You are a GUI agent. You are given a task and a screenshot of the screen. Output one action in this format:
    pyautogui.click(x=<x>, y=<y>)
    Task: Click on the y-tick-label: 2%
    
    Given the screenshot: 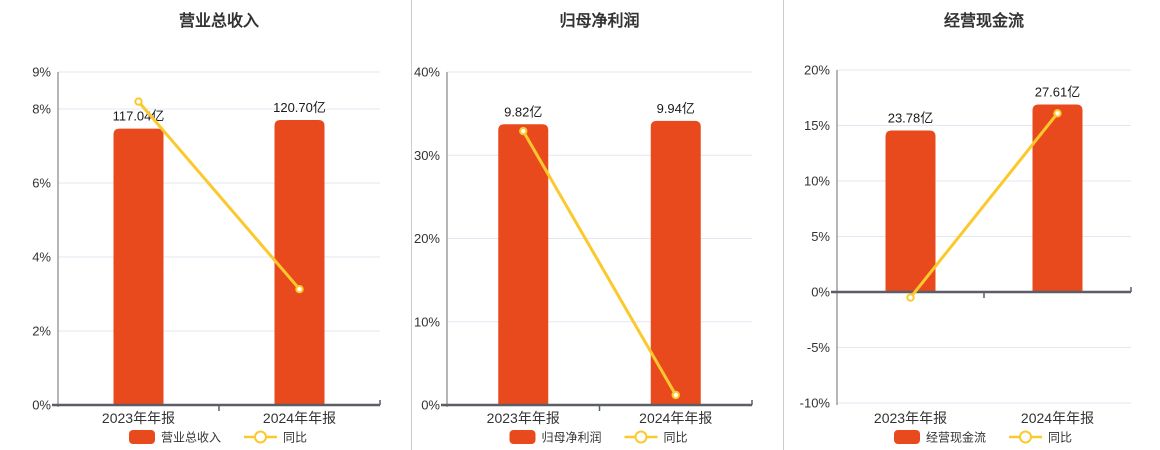 What is the action you would take?
    pyautogui.click(x=41, y=331)
    